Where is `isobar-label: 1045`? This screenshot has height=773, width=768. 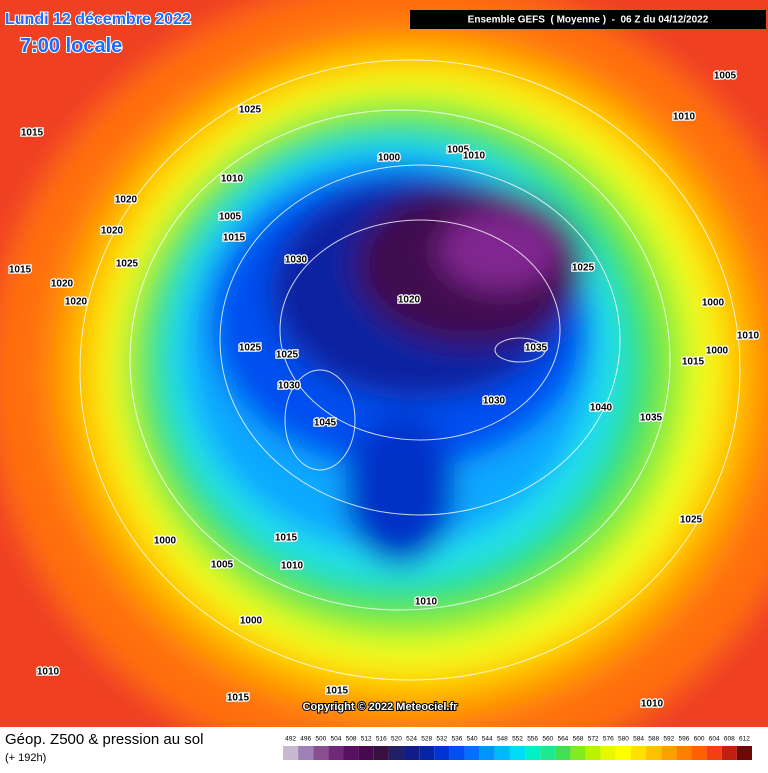 isobar-label: 1045 is located at coordinates (325, 423).